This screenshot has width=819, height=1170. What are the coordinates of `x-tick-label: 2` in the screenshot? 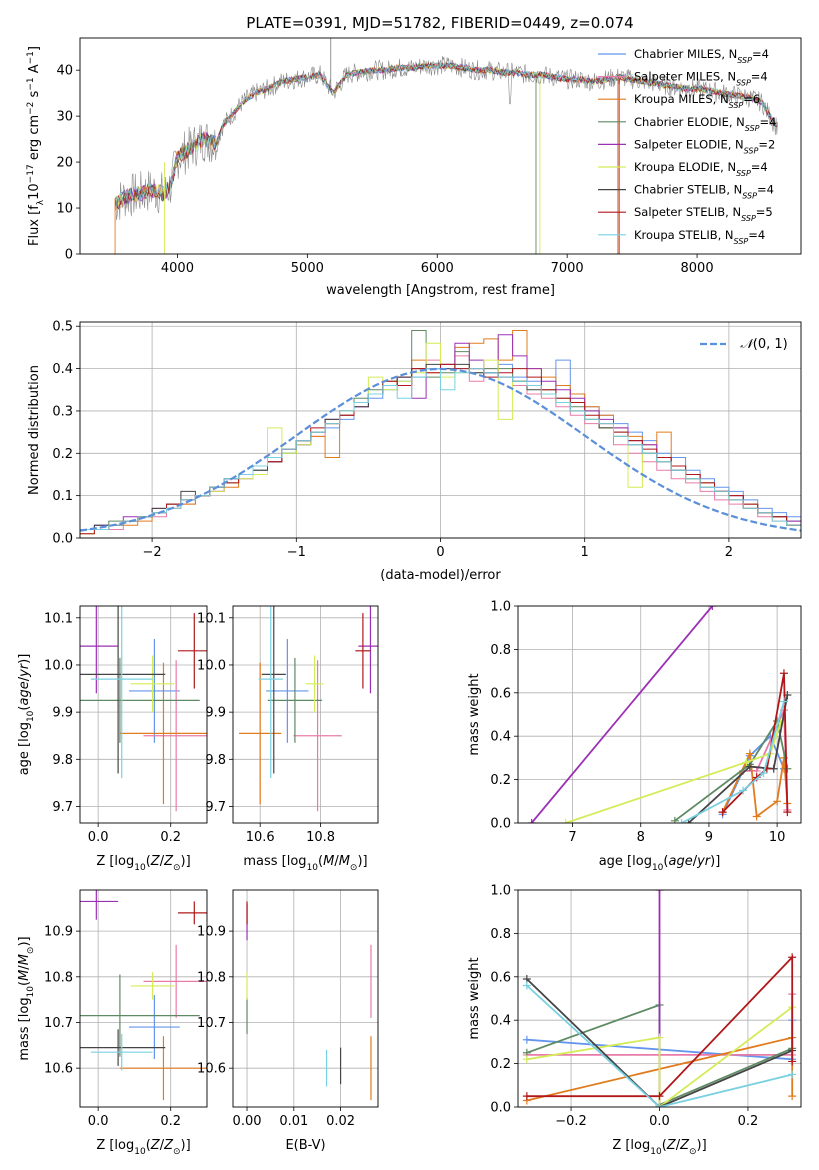 It's located at (729, 552).